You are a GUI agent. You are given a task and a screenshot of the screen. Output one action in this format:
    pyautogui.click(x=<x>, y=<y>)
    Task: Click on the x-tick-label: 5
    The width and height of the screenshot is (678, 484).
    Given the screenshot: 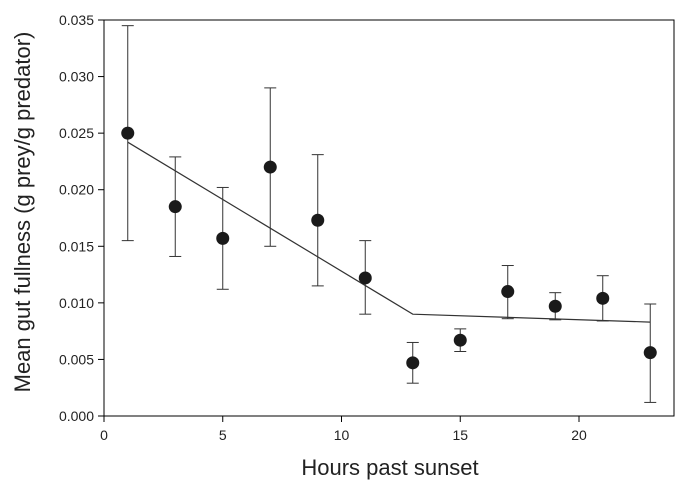 What is the action you would take?
    pyautogui.click(x=223, y=435)
    